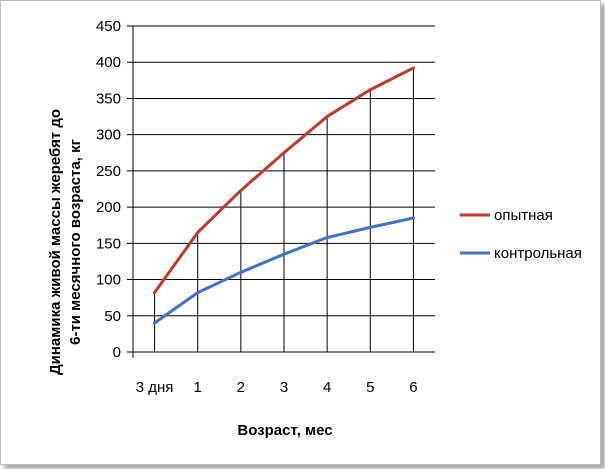  I want to click on y-tick-label: 300, so click(108, 135).